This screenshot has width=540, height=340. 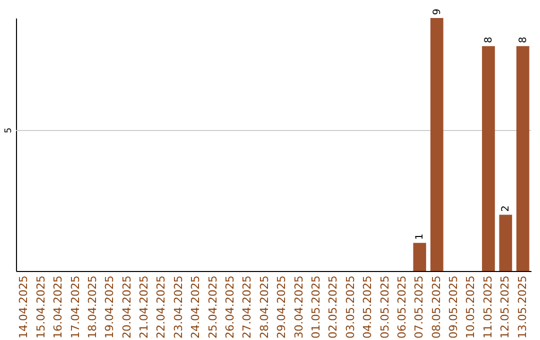 I want to click on x-tick-label: 08.05.2025, so click(x=436, y=307).